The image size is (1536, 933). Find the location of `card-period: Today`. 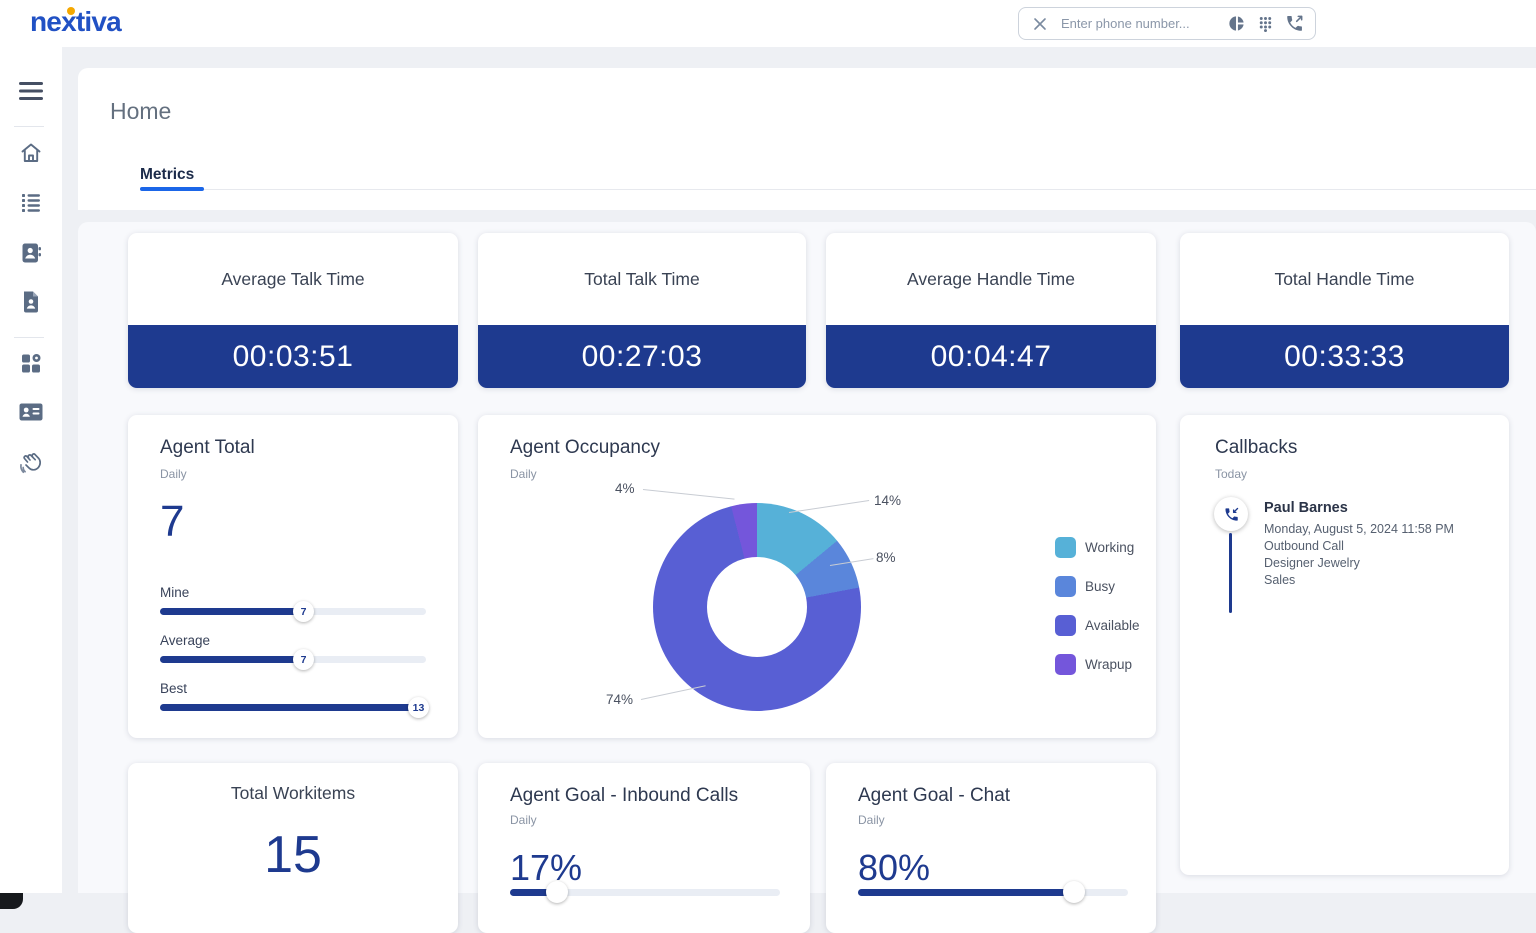

card-period: Today is located at coordinates (1231, 474).